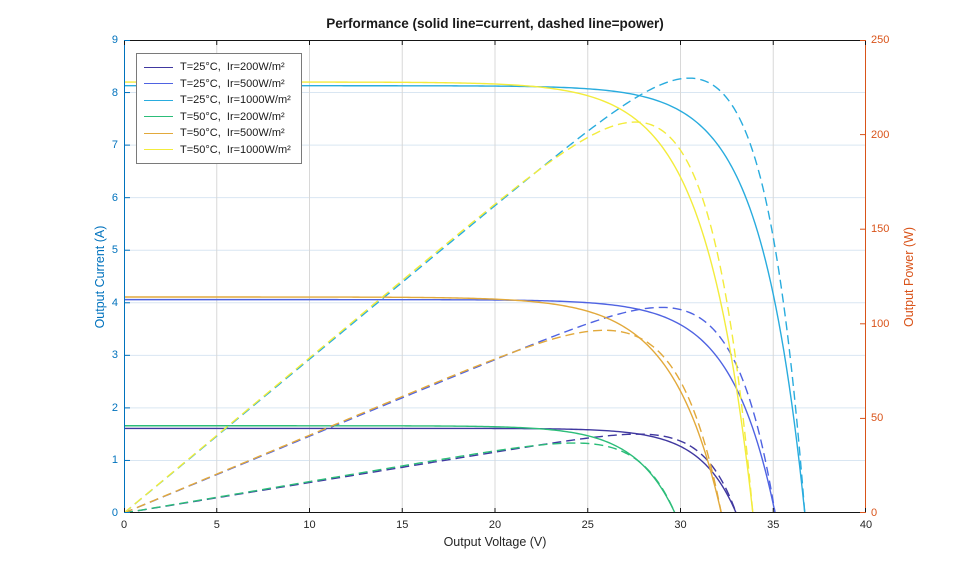  I want to click on legend-item: T=50°C, Ir=200W/m², so click(217, 117).